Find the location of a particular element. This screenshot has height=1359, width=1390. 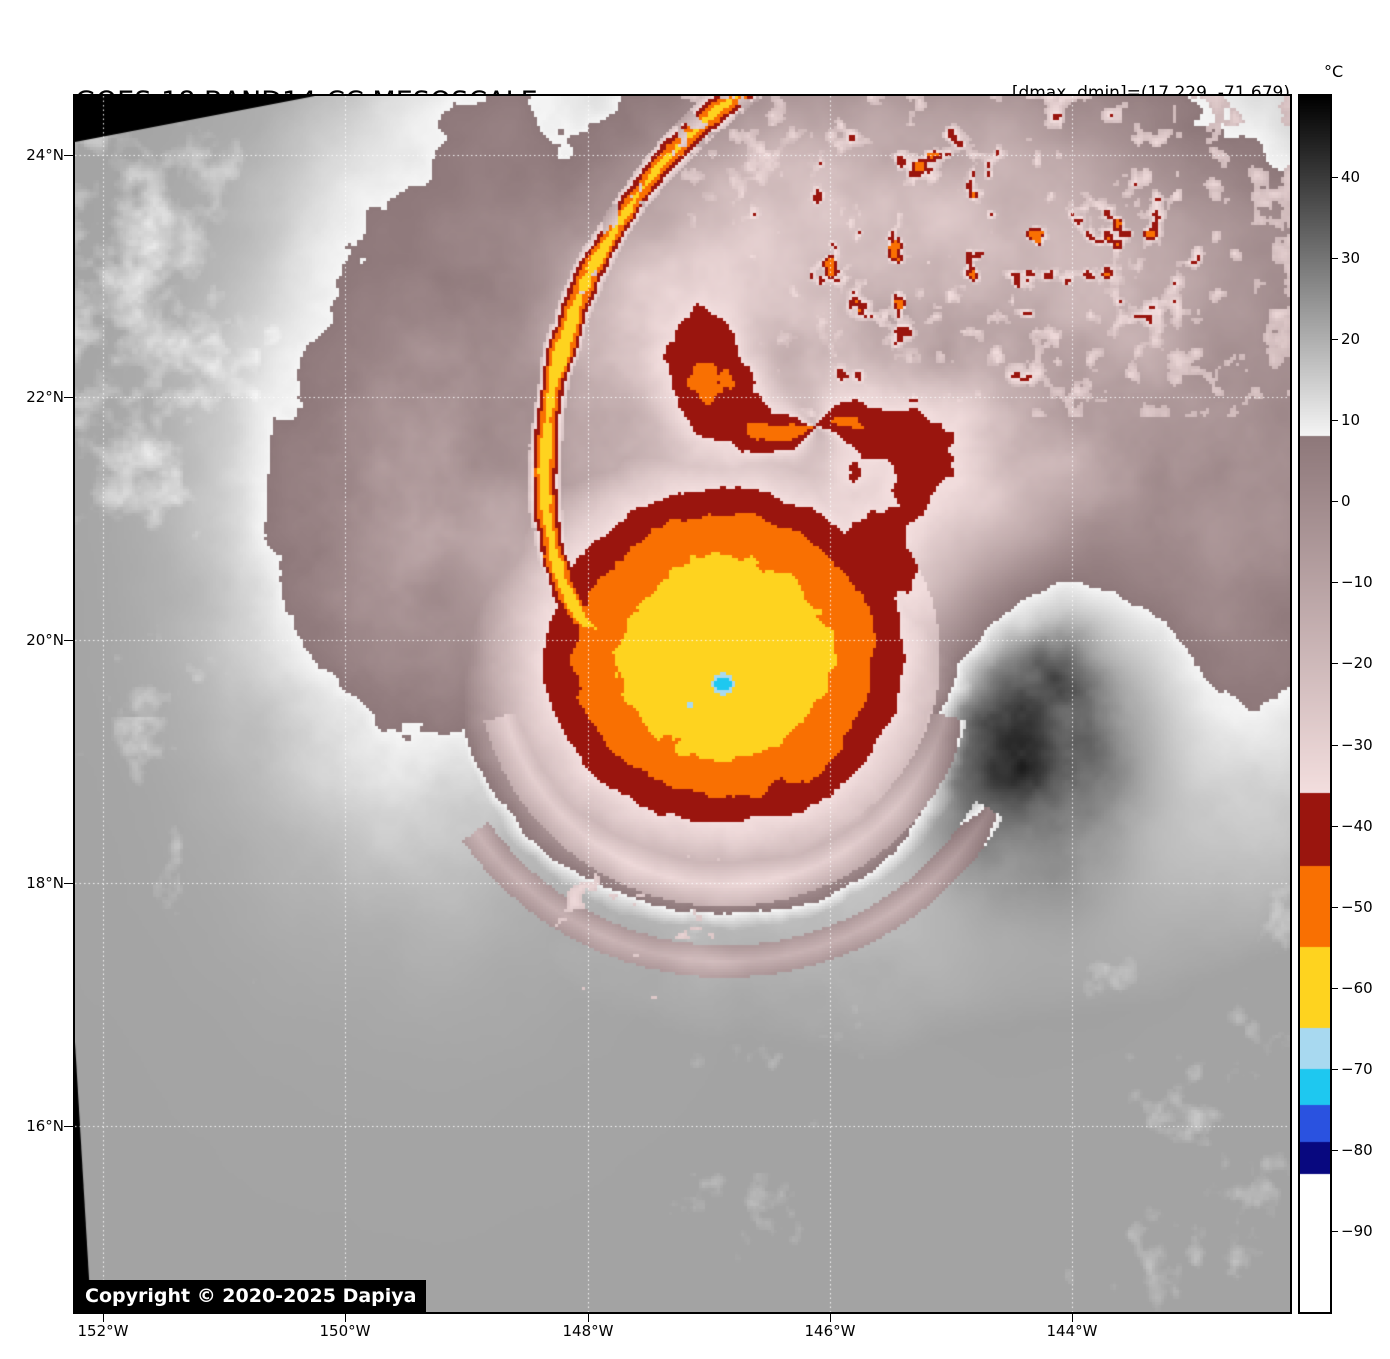

lat-tick-label: 18°N is located at coordinates (45, 883).